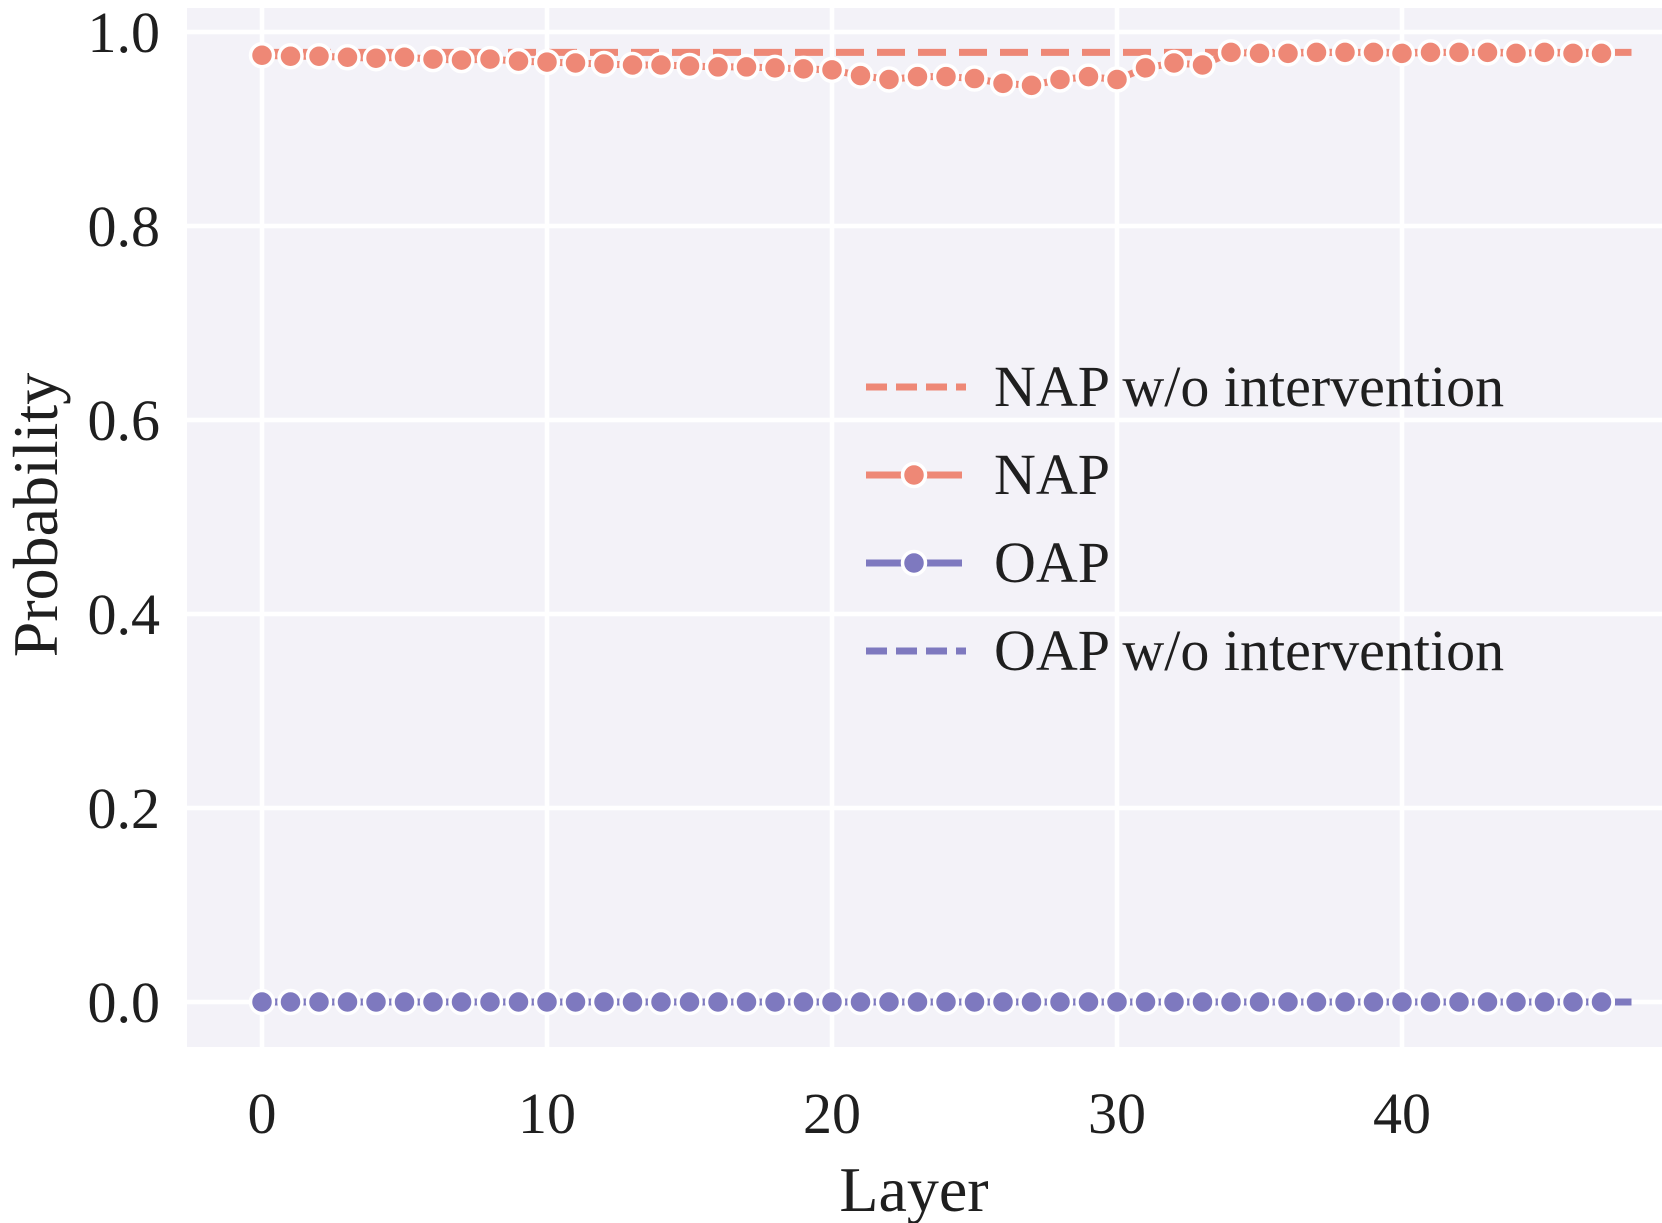 This screenshot has height=1223, width=1662. What do you see at coordinates (124, 1002) in the screenshot?
I see `y-tick-label: 0.0` at bounding box center [124, 1002].